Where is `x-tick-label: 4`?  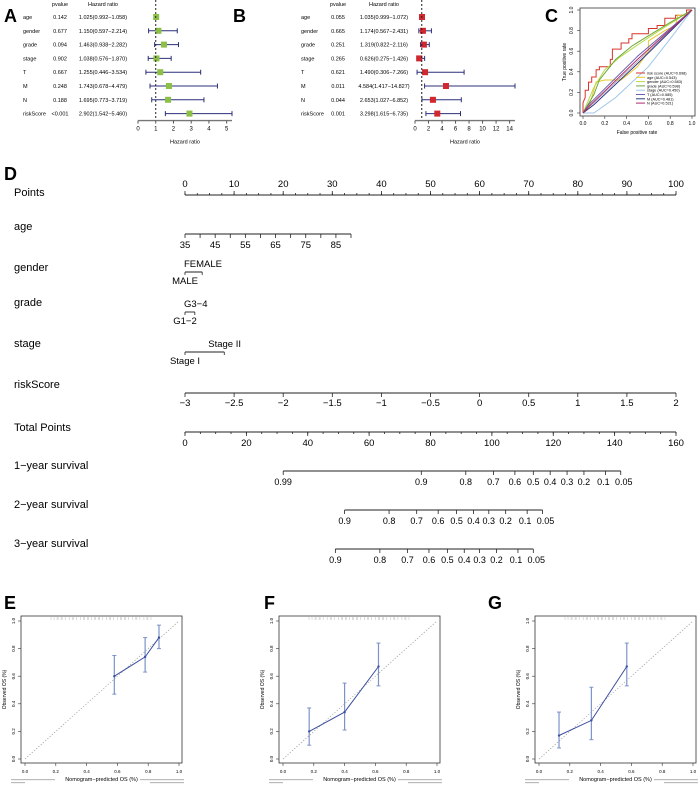 x-tick-label: 4 is located at coordinates (209, 130).